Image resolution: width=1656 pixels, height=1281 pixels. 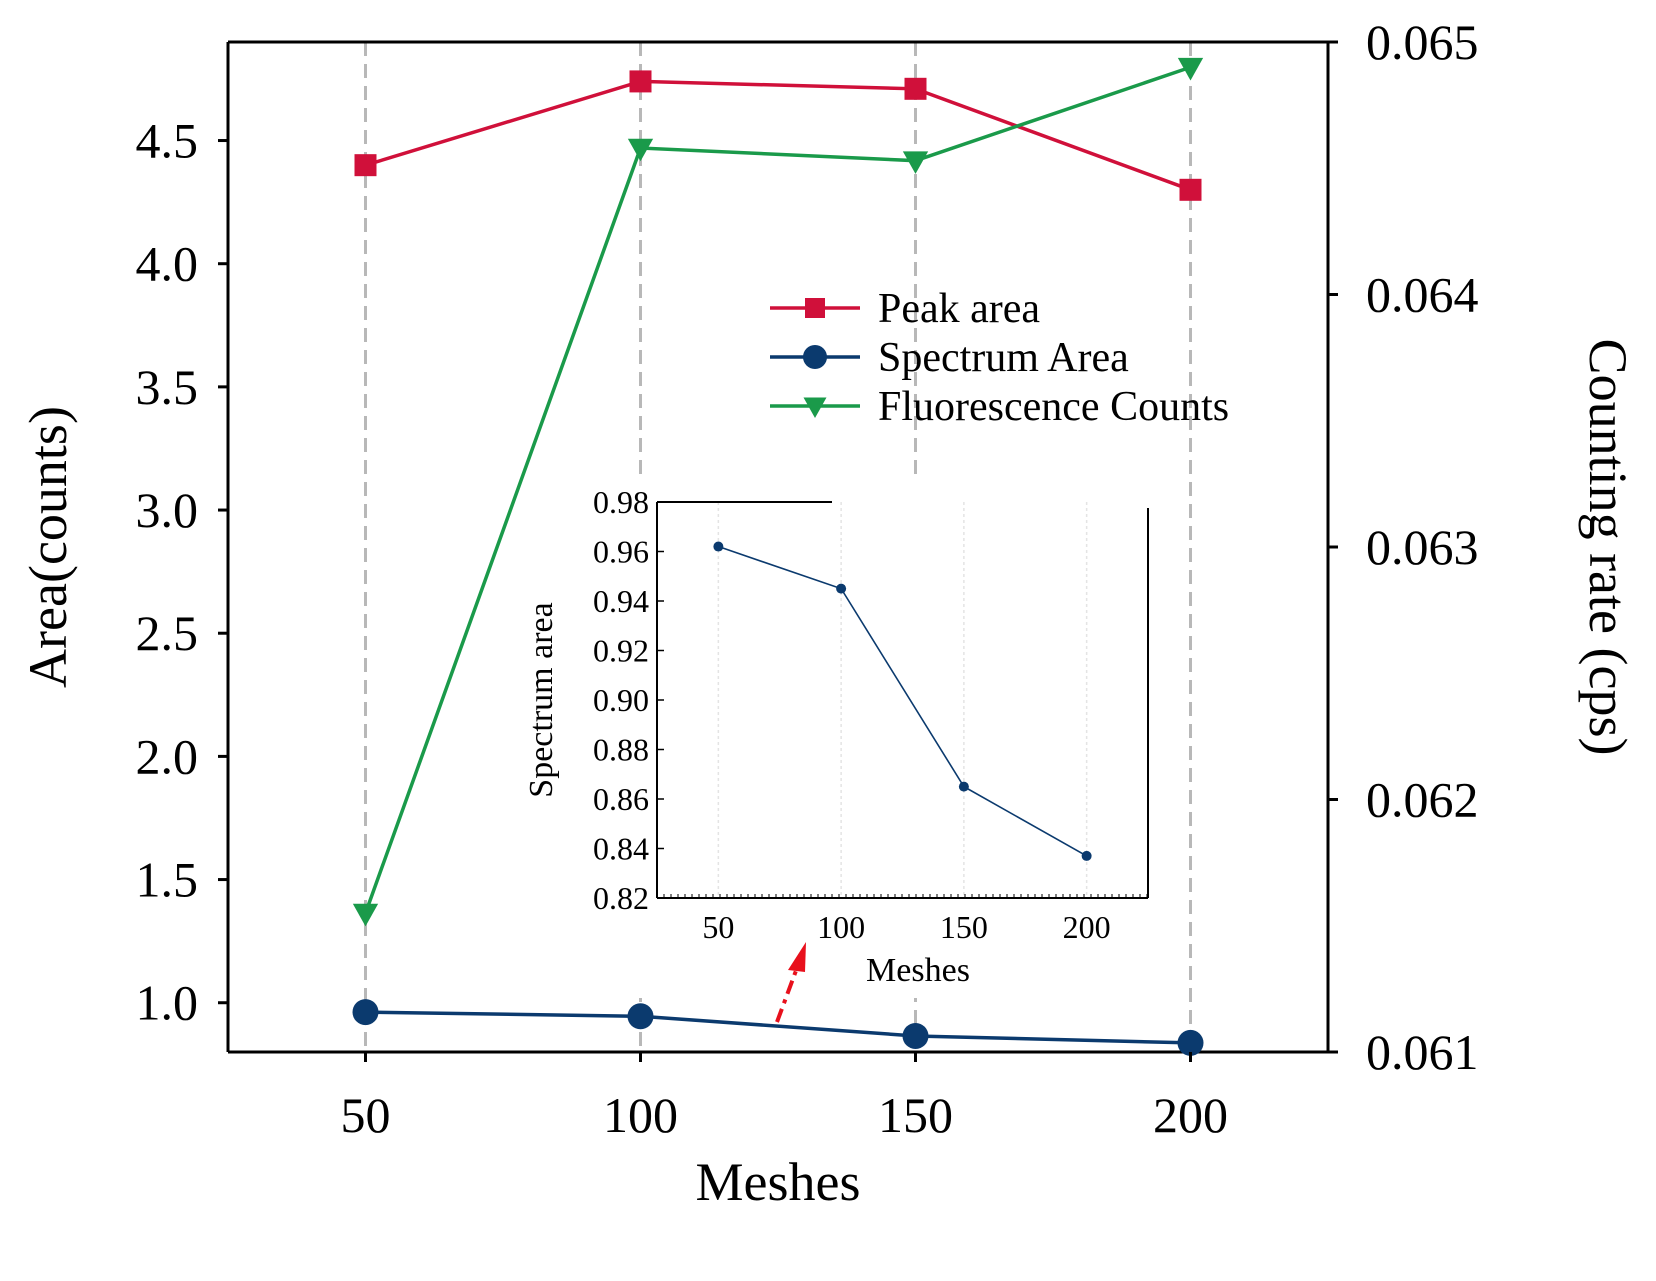 I want to click on inset-y-tick-label-0.96: 0.96, so click(x=621, y=552).